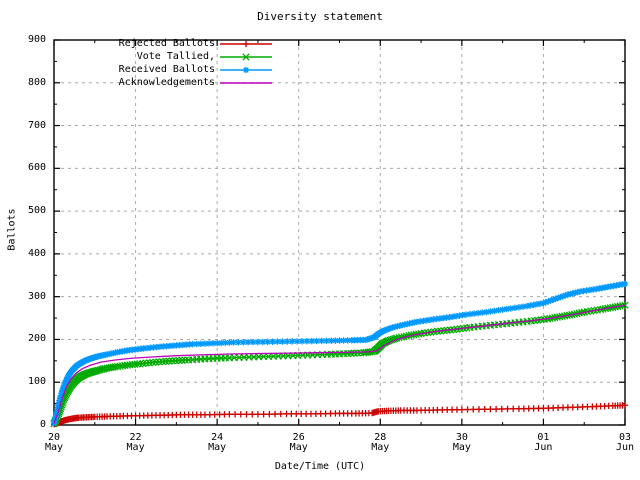 The height and width of the screenshot is (480, 640). Describe the element at coordinates (625, 442) in the screenshot. I see `x-tick-label: 03 Jun` at that location.